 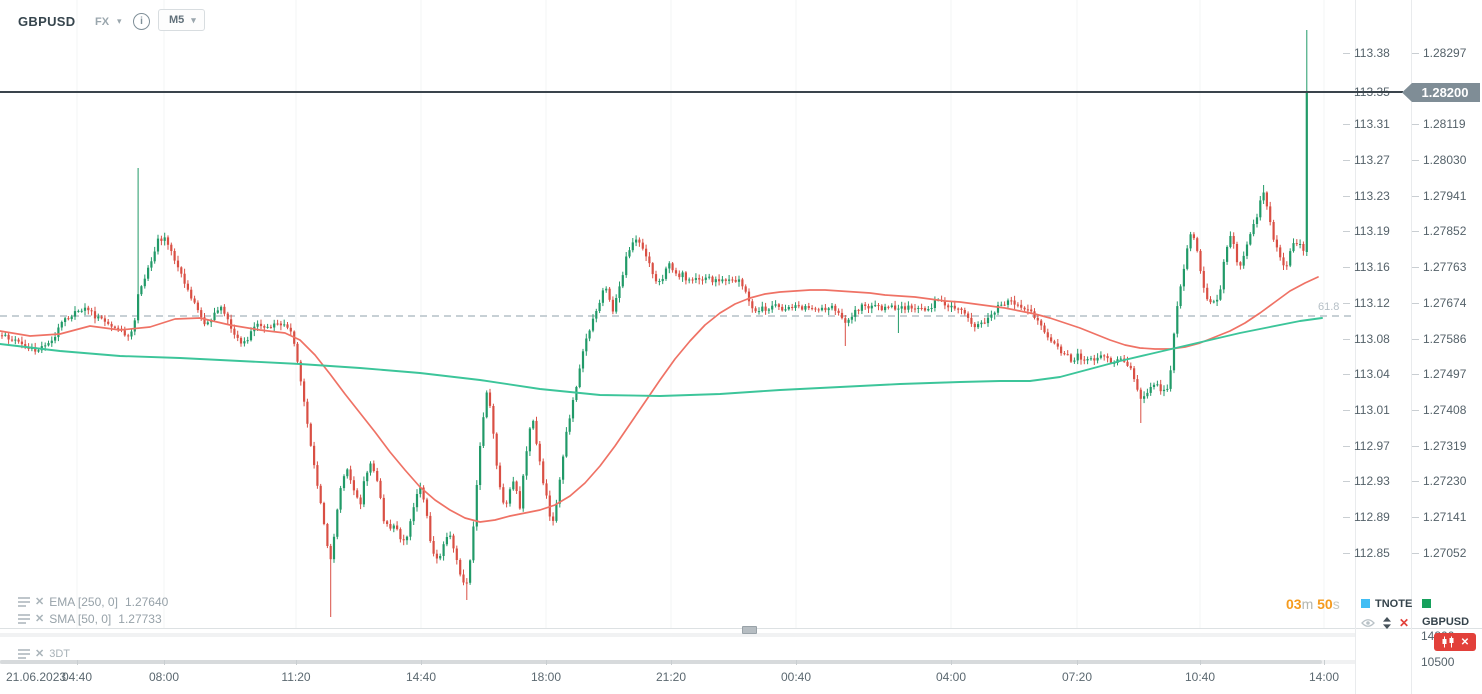 I want to click on pane-divider-band, so click(x=677, y=635).